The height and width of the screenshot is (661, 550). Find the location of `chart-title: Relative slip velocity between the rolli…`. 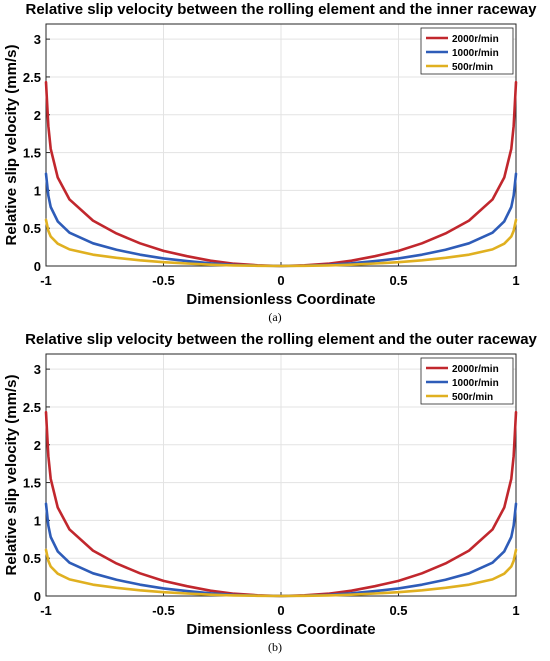

chart-title: Relative slip velocity between the rolli… is located at coordinates (281, 339).